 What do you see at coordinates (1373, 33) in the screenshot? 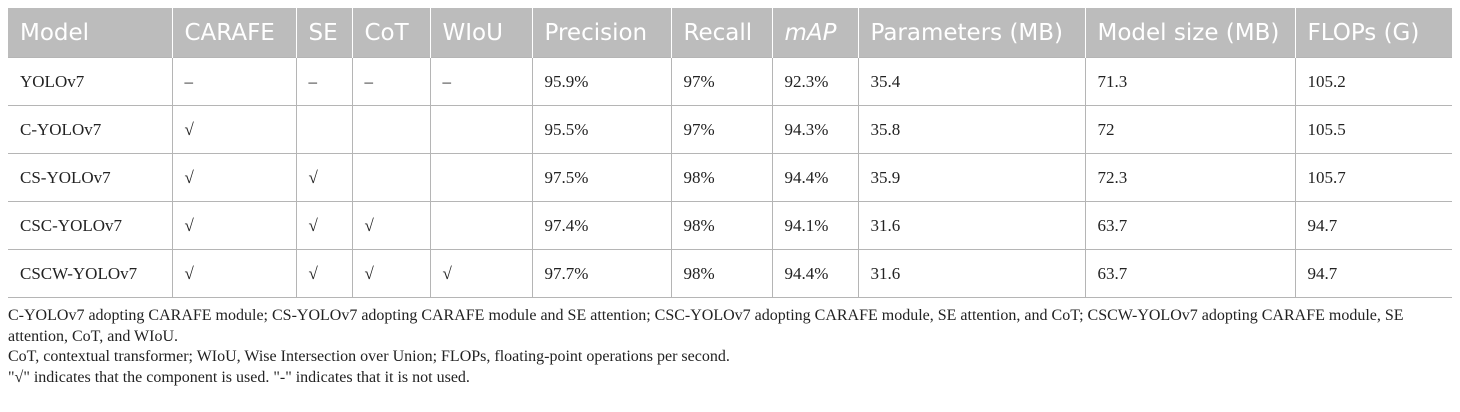
I see `header-flops: FLOPs (G)` at bounding box center [1373, 33].